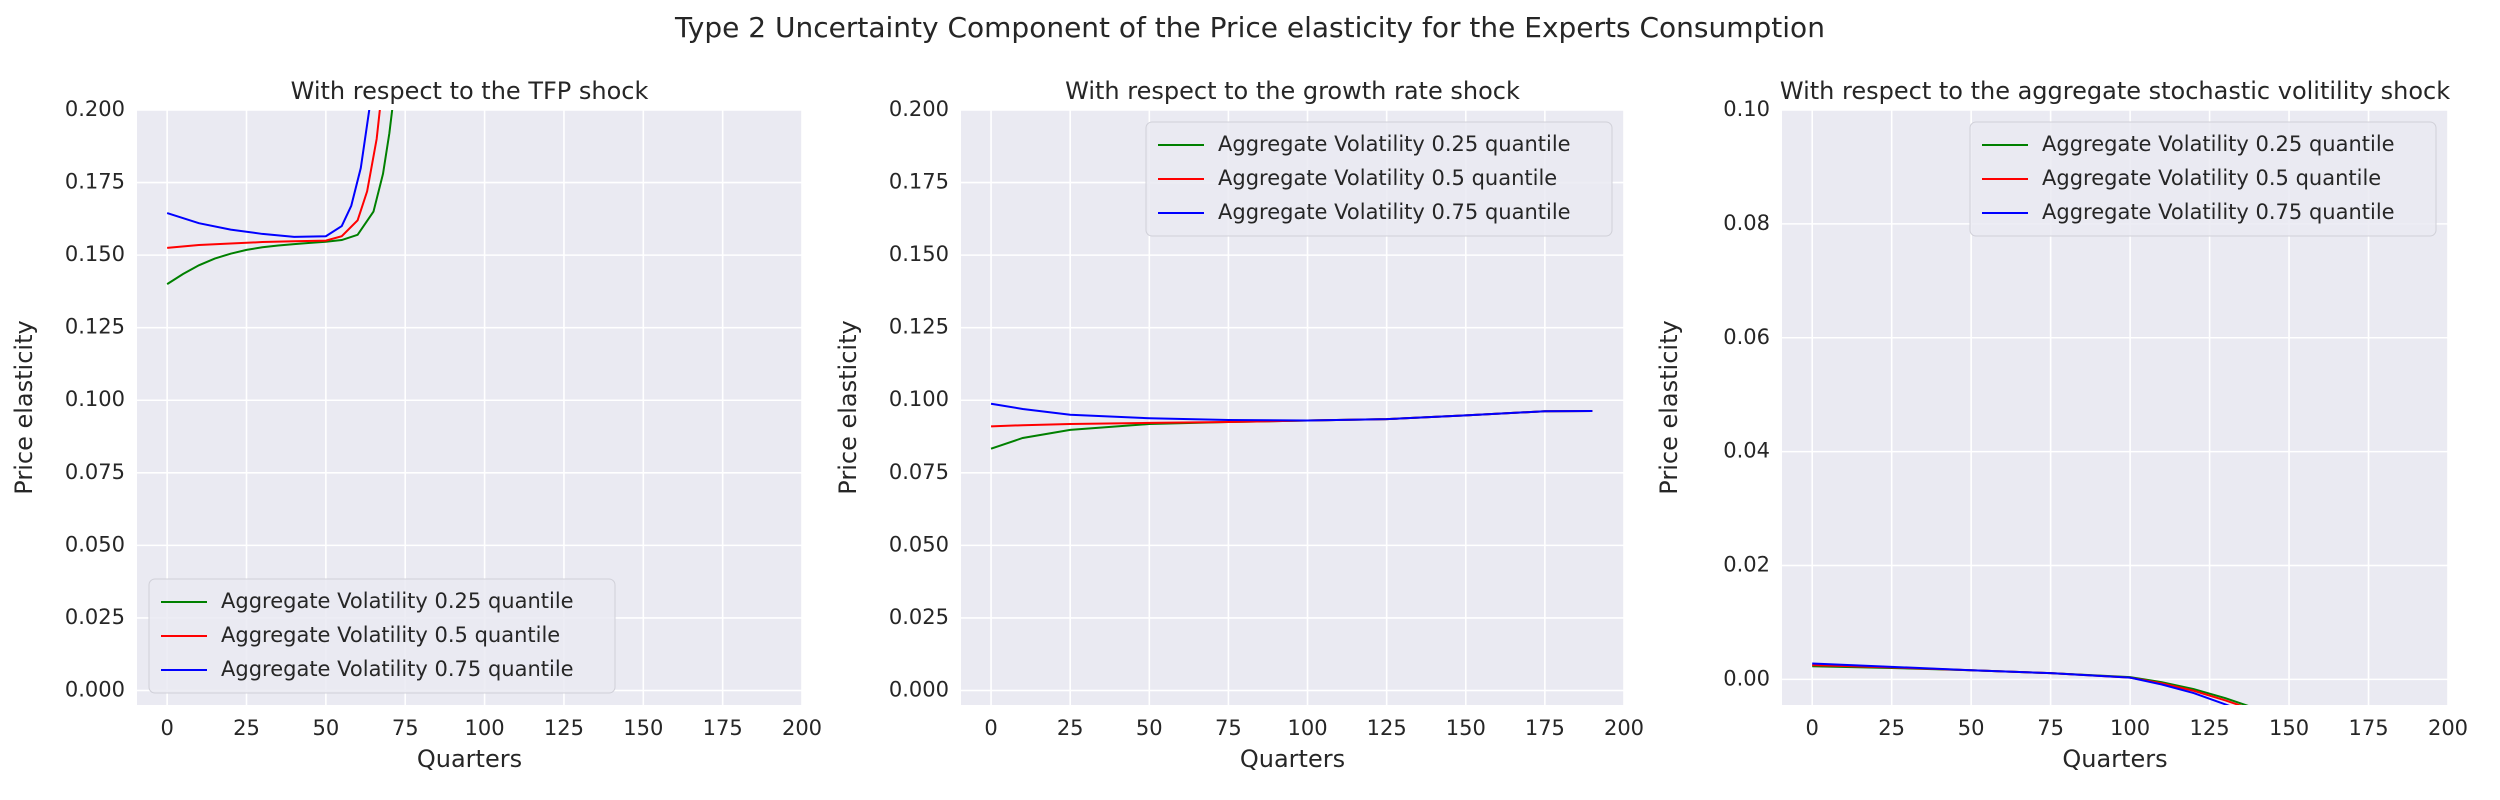  Describe the element at coordinates (1292, 91) in the screenshot. I see `subplot-title: With respect to the growth rate shock` at that location.